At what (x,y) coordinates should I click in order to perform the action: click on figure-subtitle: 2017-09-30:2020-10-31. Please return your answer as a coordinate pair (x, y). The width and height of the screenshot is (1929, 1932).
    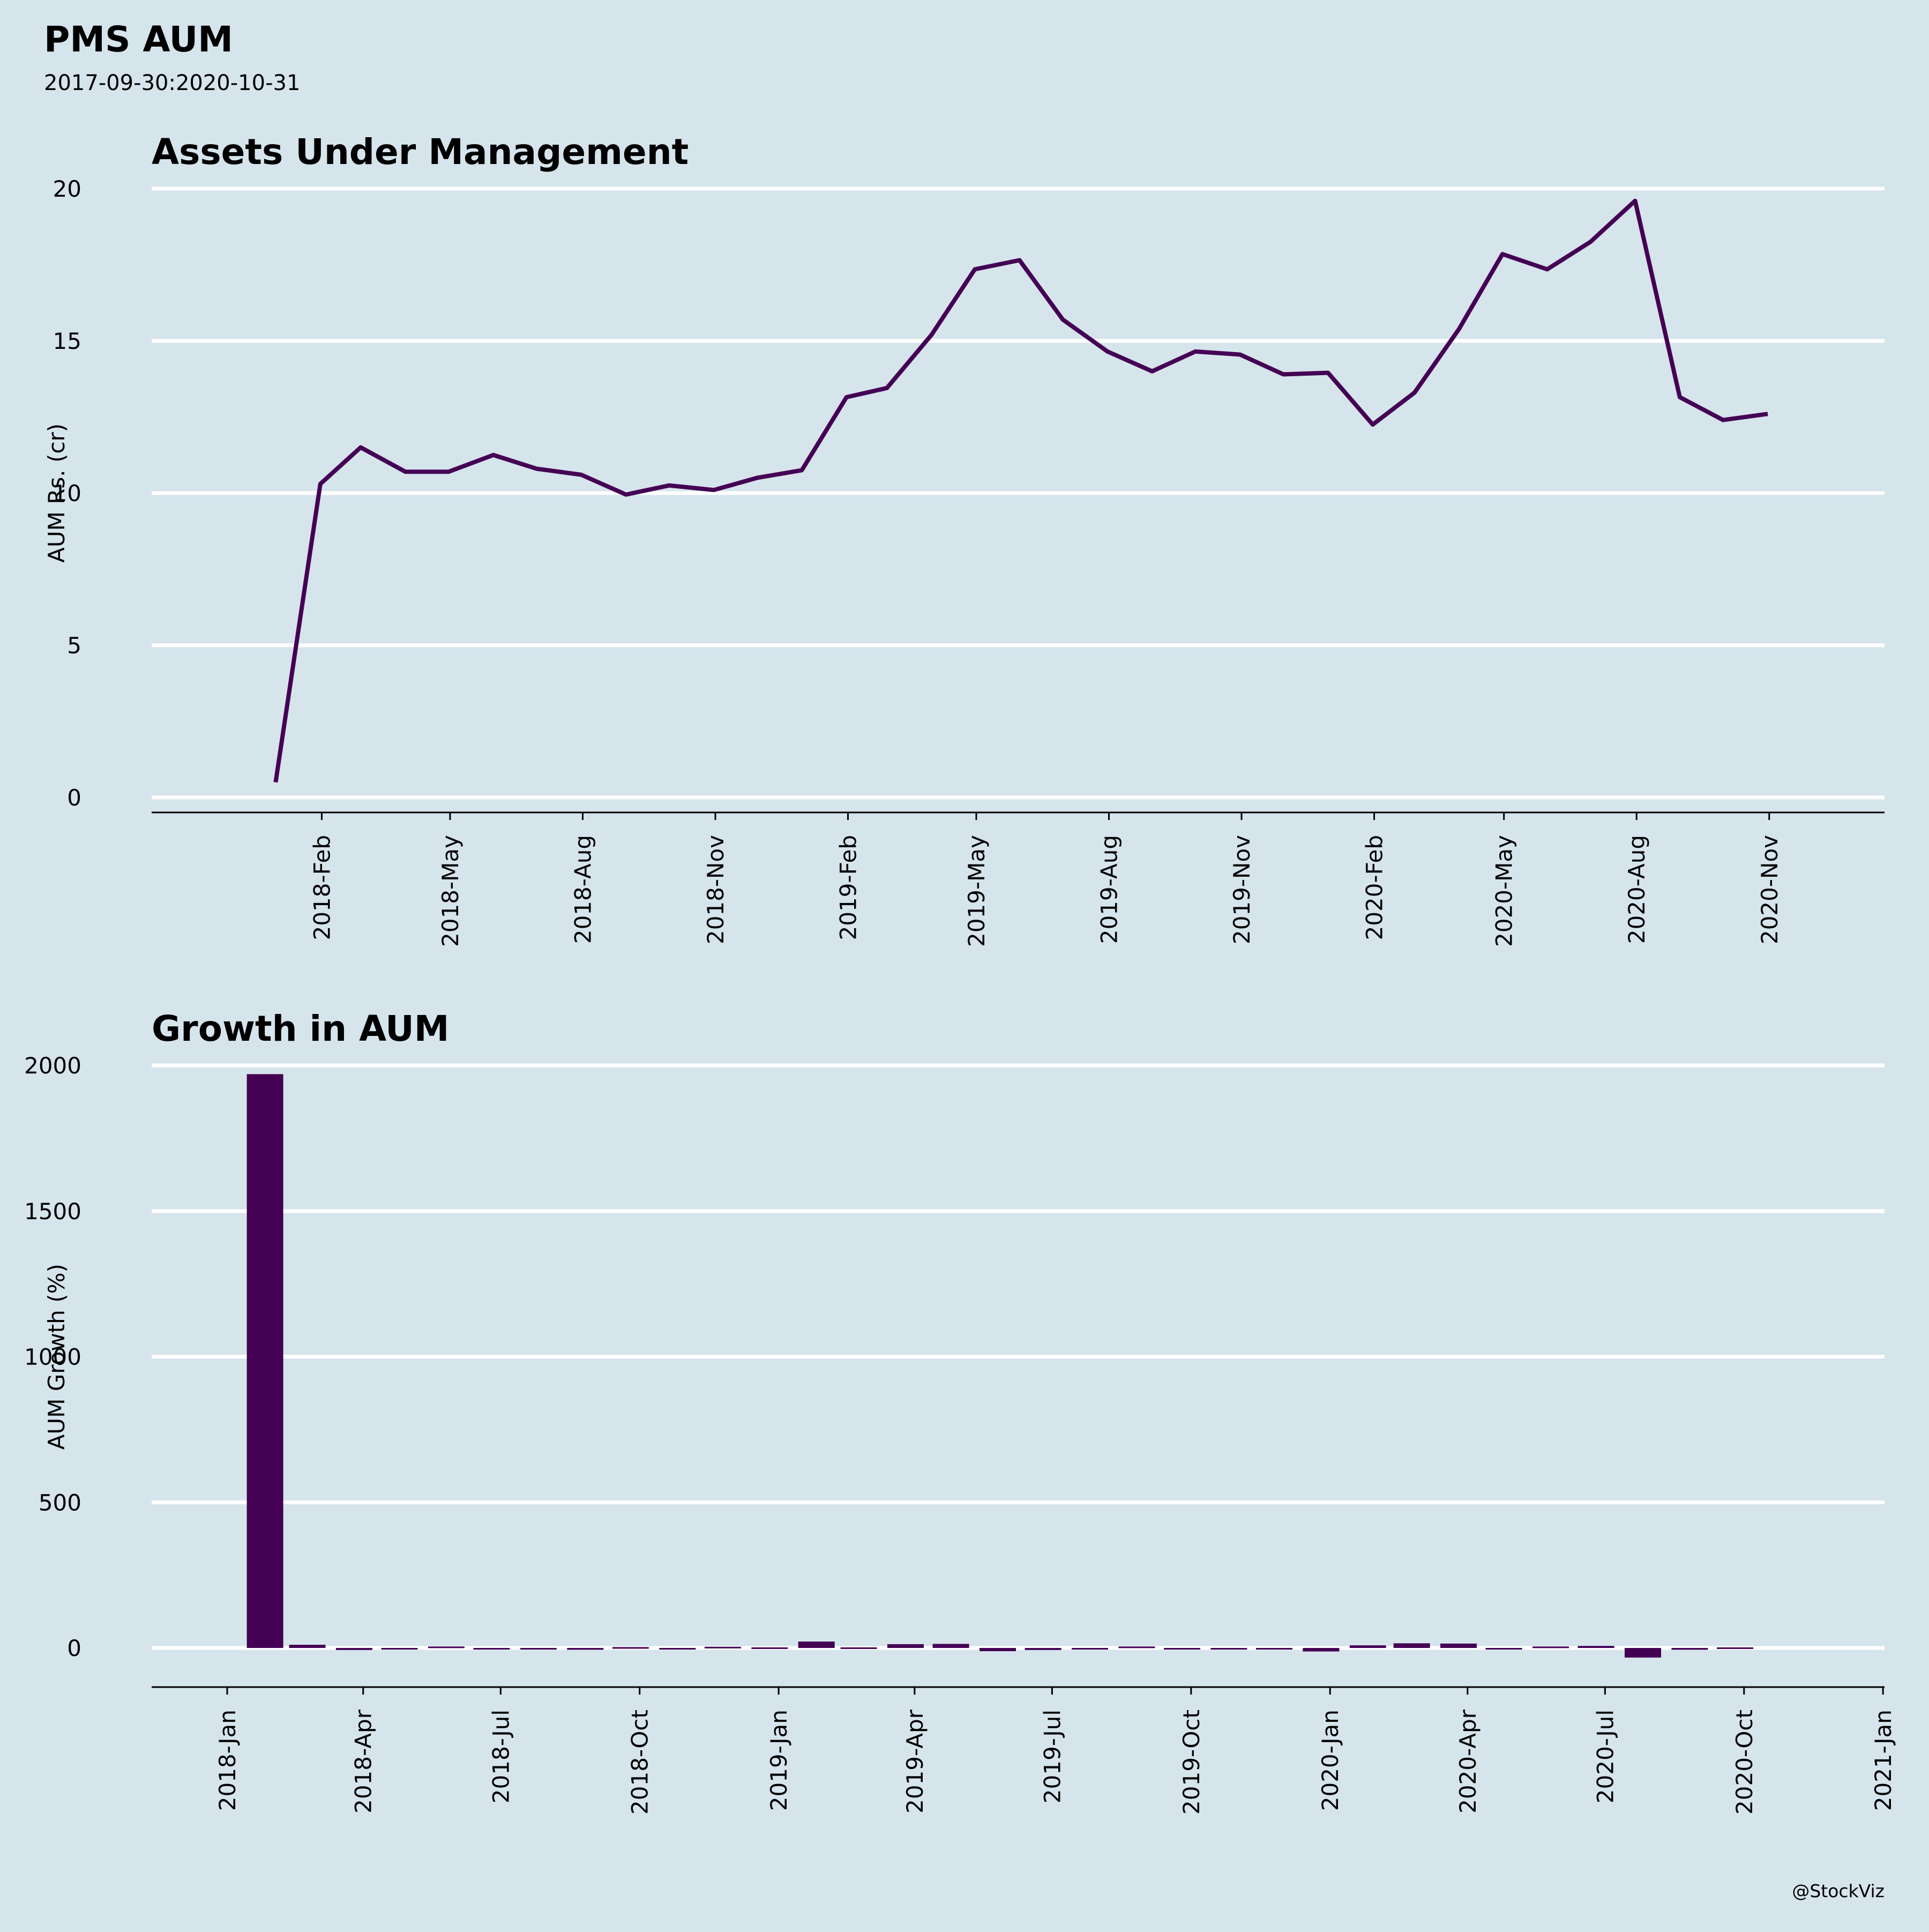
    Looking at the image, I should click on (172, 83).